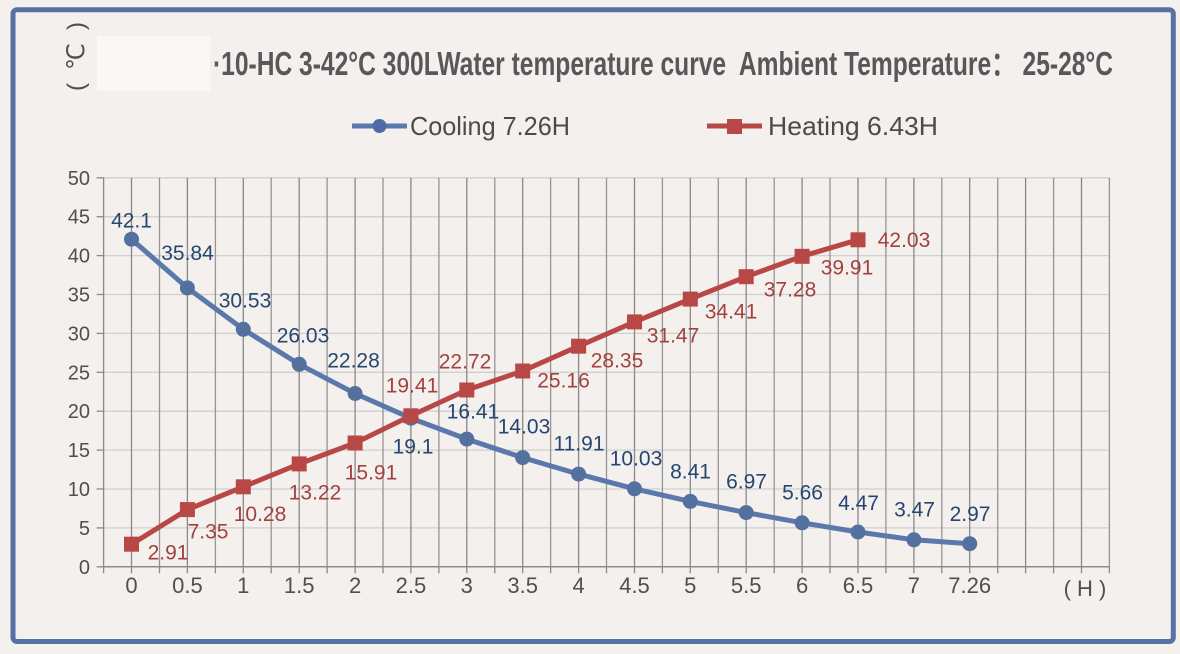 This screenshot has width=1180, height=654. Describe the element at coordinates (522, 585) in the screenshot. I see `svg-text: 3.5` at that location.